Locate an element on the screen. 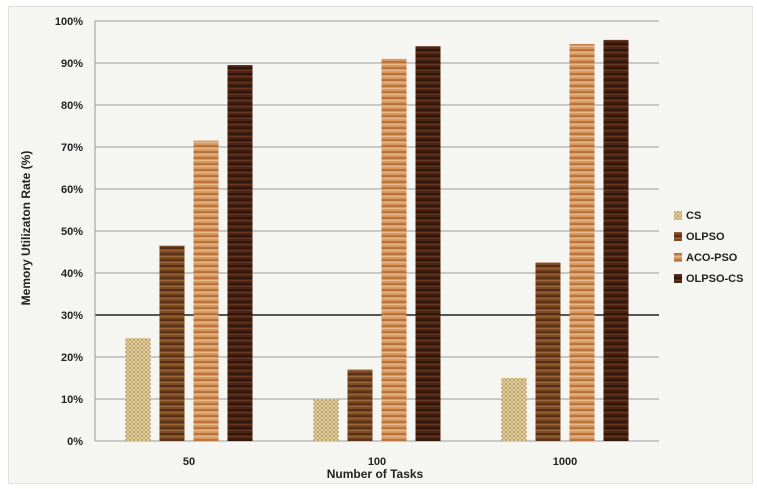 This screenshot has height=489, width=757. y-axis-title: Memory Utilizaton Rate (%) is located at coordinates (26, 228).